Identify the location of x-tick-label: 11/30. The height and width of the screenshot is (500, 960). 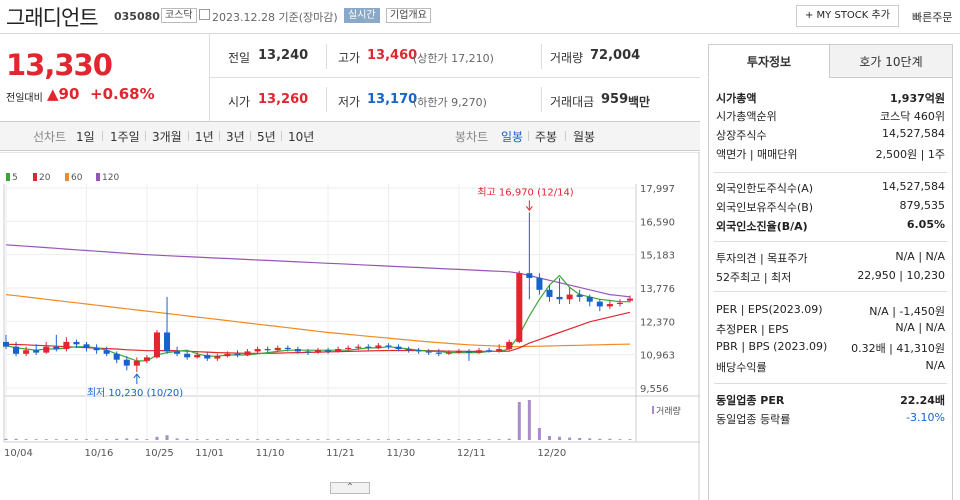
(400, 453).